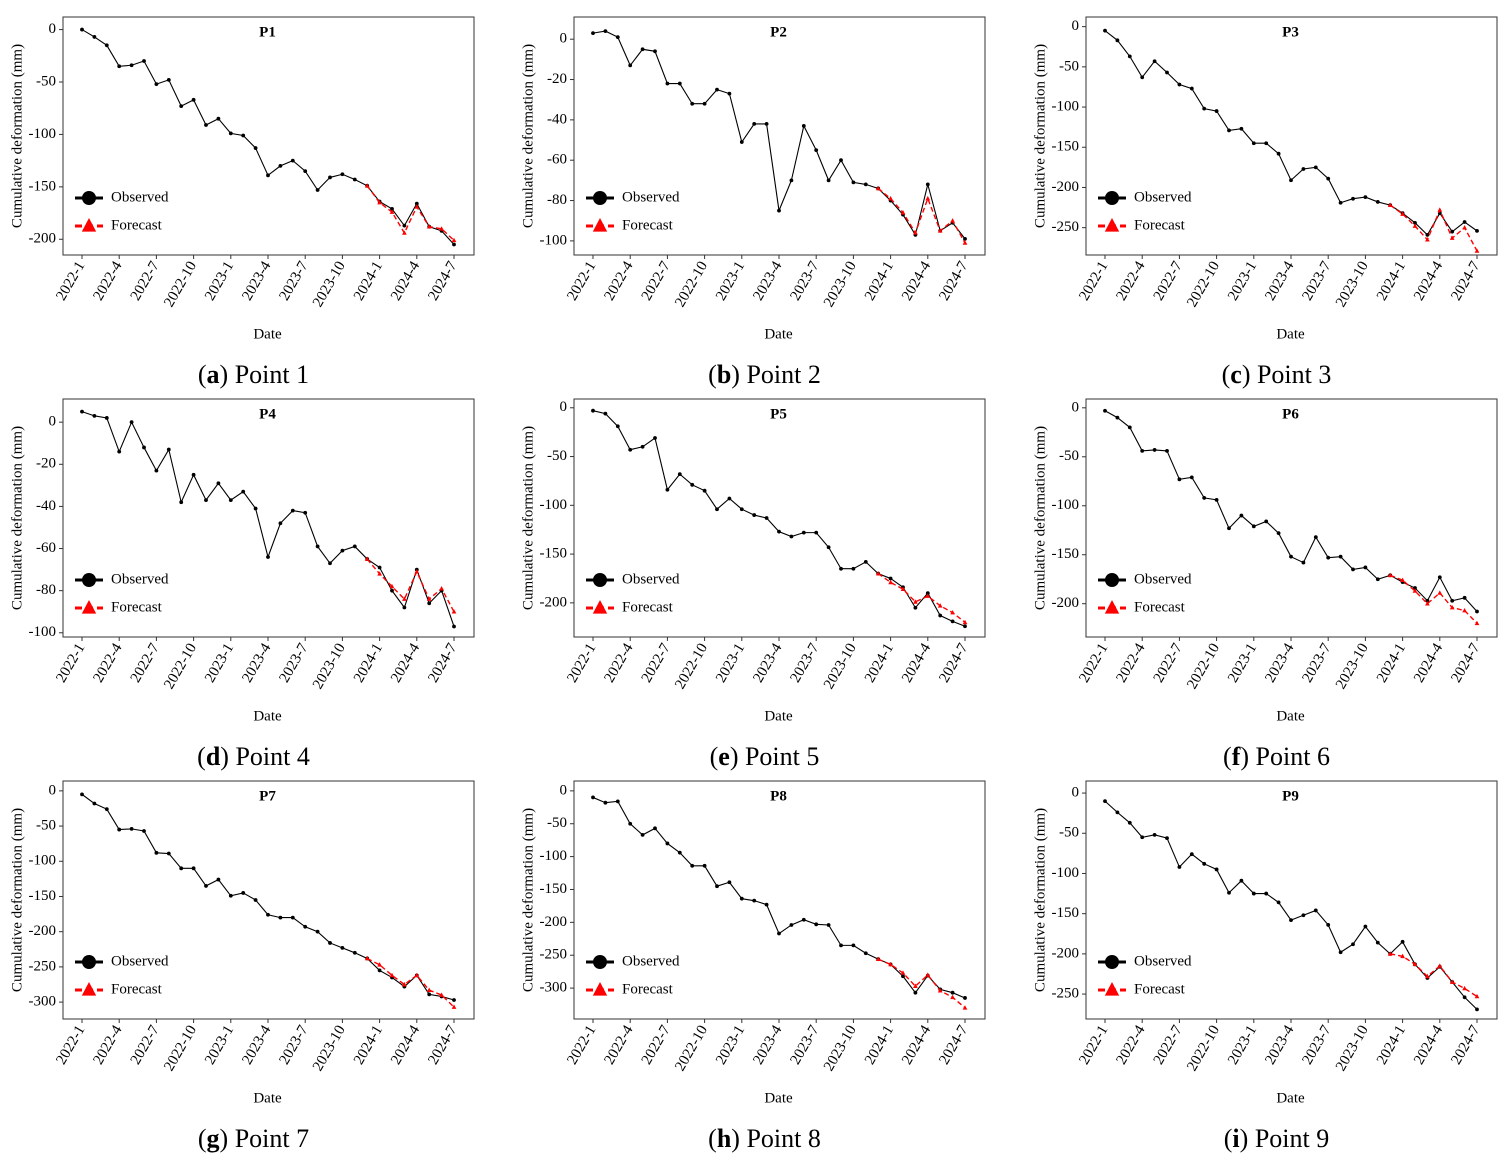  What do you see at coordinates (764, 1138) in the screenshot?
I see `caption: (h) Point 8` at bounding box center [764, 1138].